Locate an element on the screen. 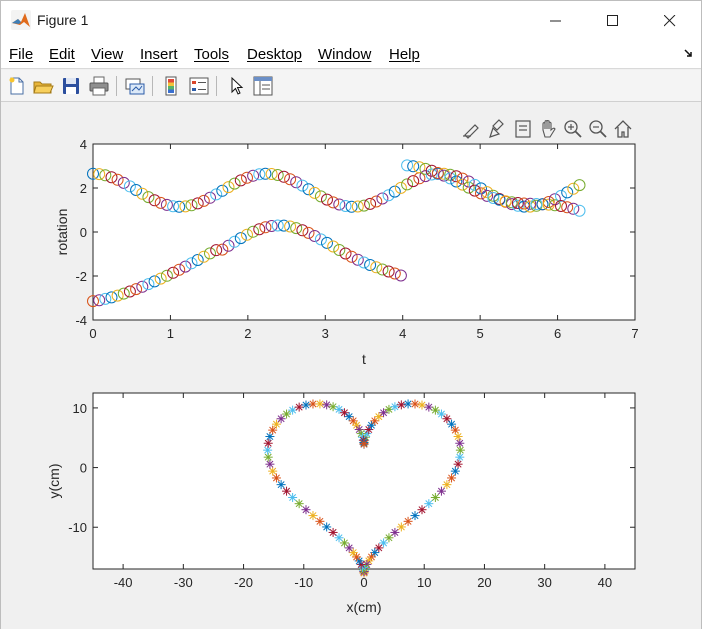 This screenshot has height=629, width=702. maximize-icon is located at coordinates (612, 20).